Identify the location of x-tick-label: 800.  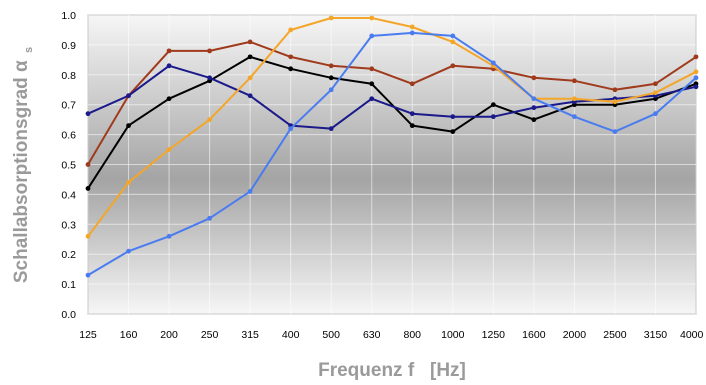
(413, 335).